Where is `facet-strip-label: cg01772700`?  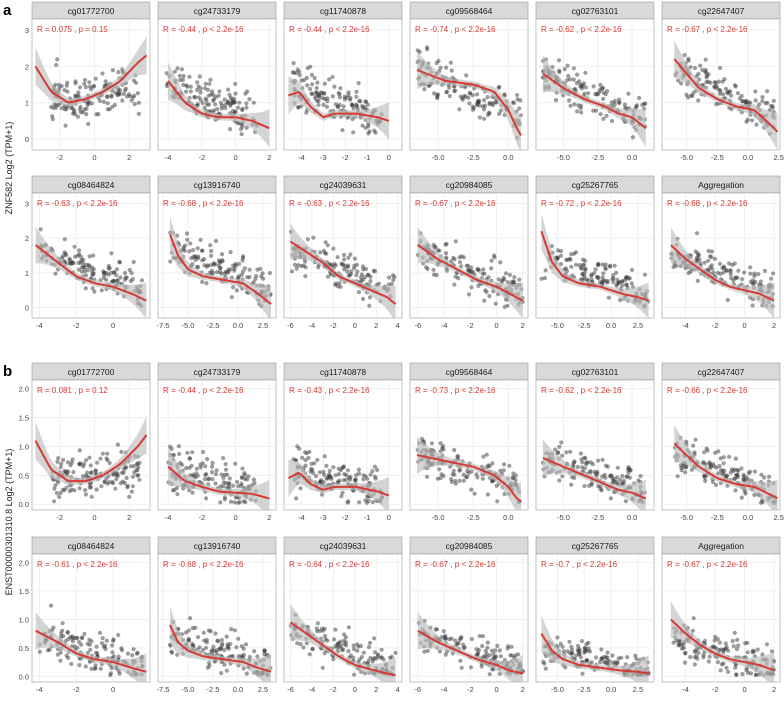 facet-strip-label: cg01772700 is located at coordinates (91, 11).